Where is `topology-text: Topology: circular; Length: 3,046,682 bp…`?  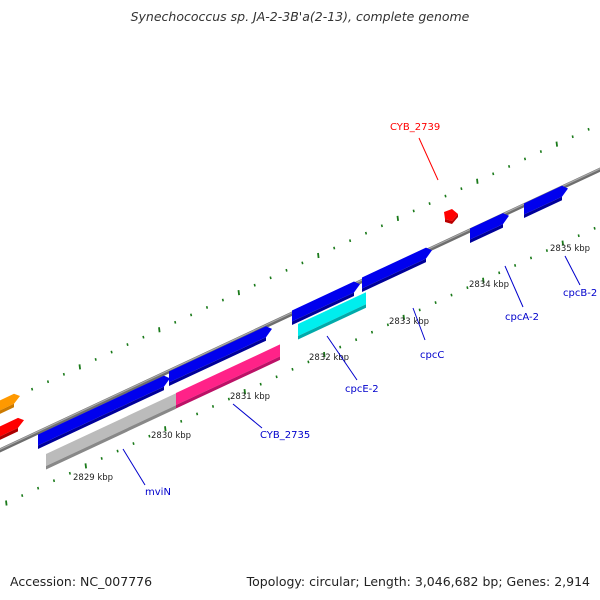 topology-text: Topology: circular; Length: 3,046,682 bp… is located at coordinates (418, 581).